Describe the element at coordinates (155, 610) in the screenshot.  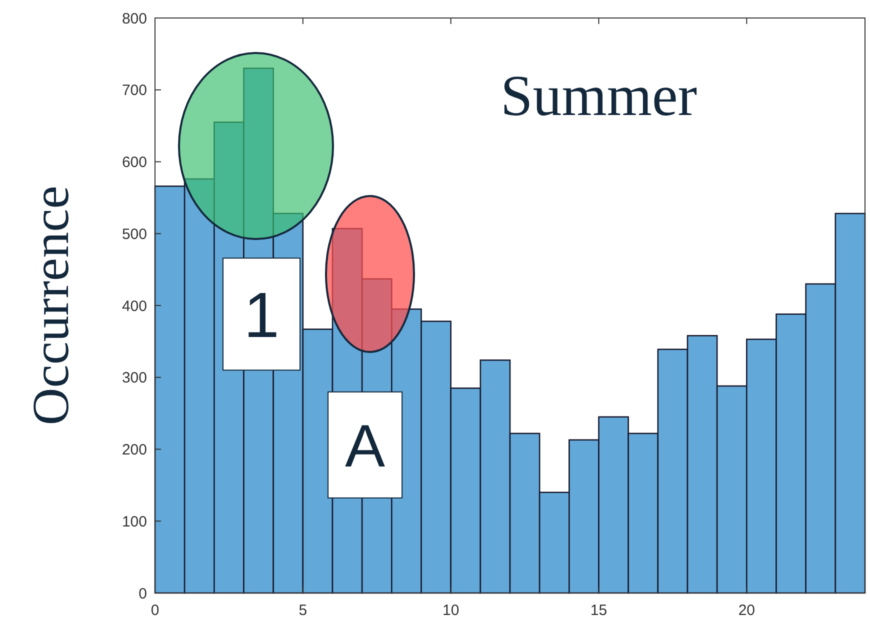
I see `x-tick-label: 0` at that location.